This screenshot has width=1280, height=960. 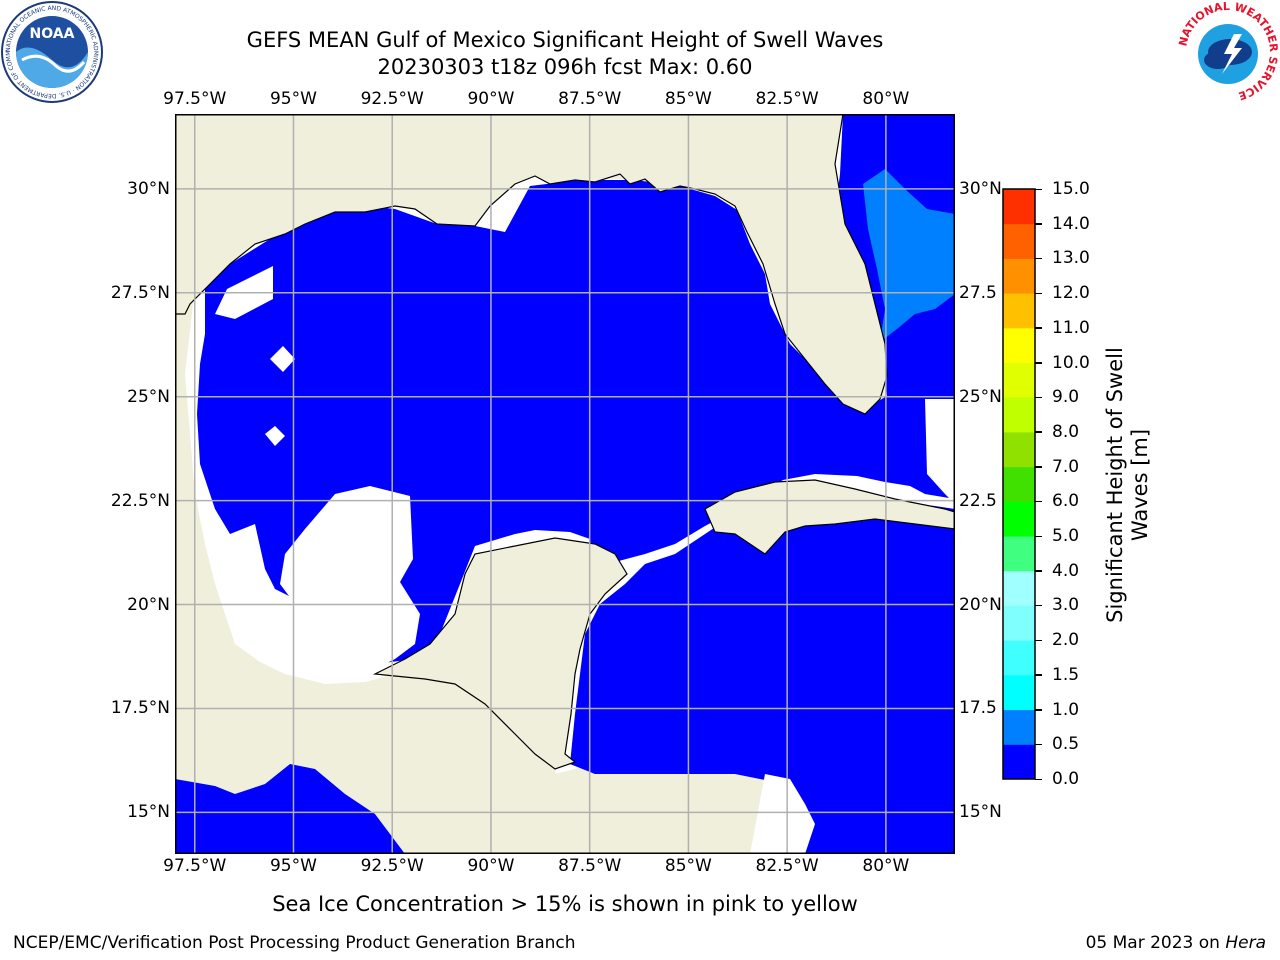 I want to click on lat-tick-label-left: 15°N, so click(x=148, y=812).